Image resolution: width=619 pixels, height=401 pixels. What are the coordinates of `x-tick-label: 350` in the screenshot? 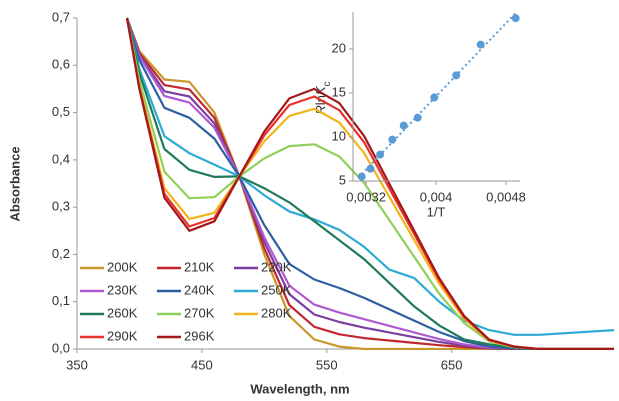 It's located at (77, 364).